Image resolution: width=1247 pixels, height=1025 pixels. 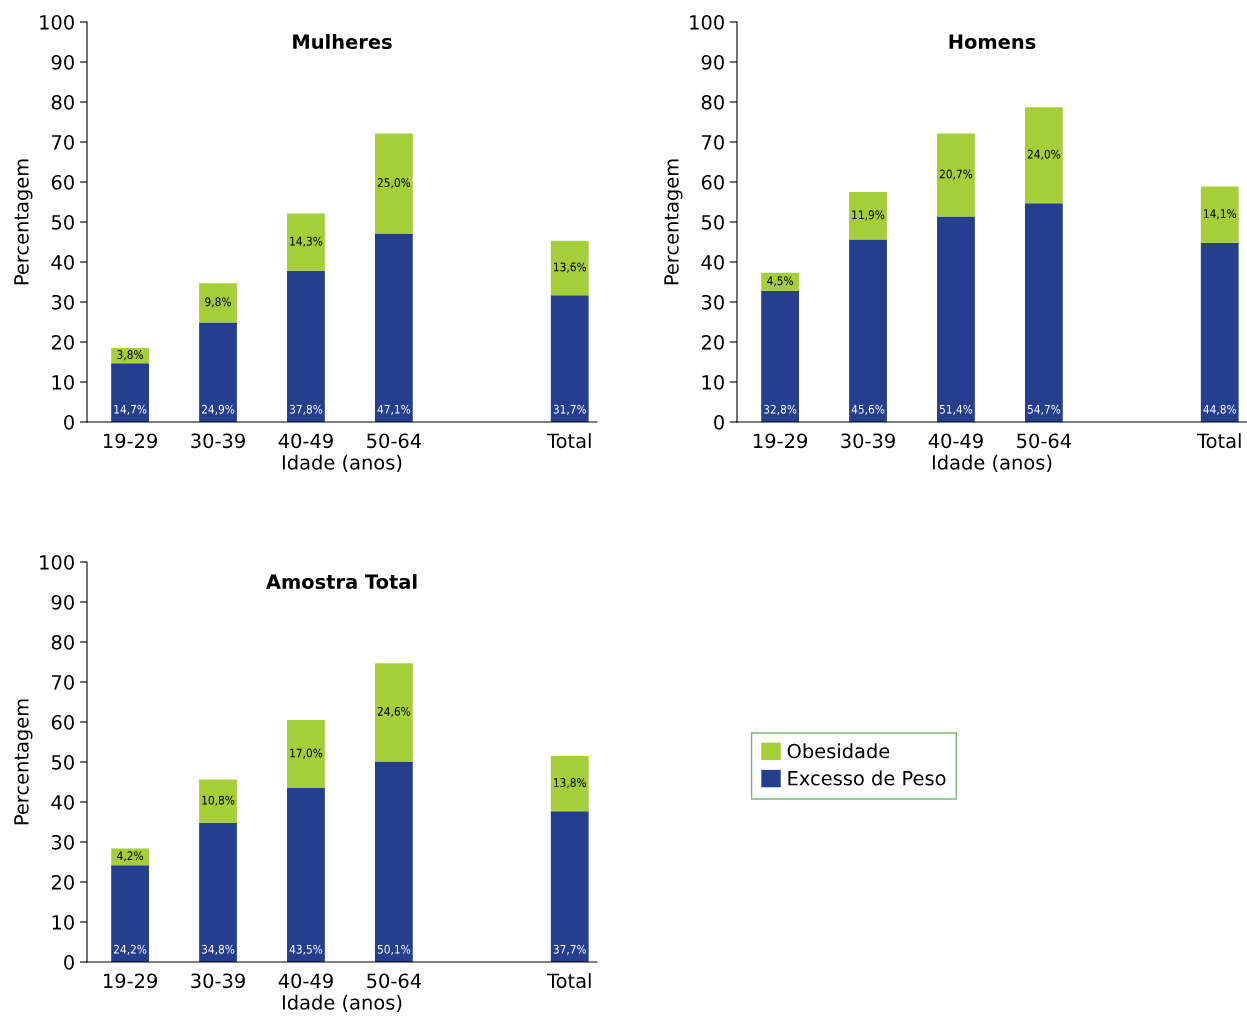 I want to click on text: Amostra Total, so click(x=341, y=582).